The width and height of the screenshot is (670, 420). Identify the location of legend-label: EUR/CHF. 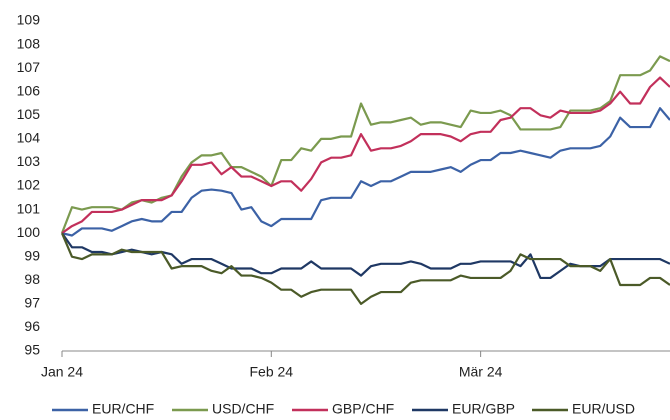
(123, 409).